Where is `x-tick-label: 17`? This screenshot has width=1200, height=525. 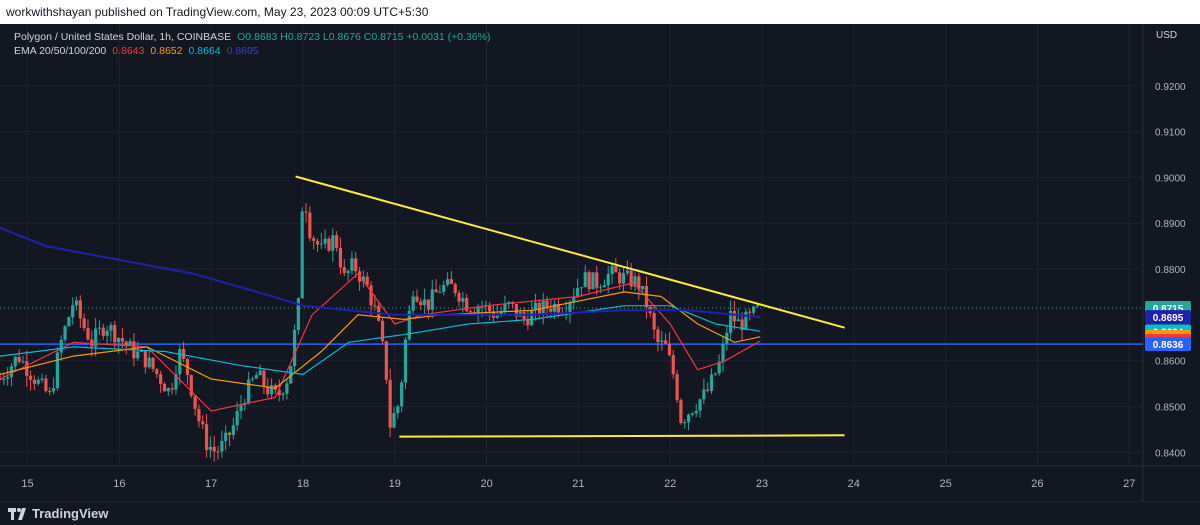 x-tick-label: 17 is located at coordinates (211, 484).